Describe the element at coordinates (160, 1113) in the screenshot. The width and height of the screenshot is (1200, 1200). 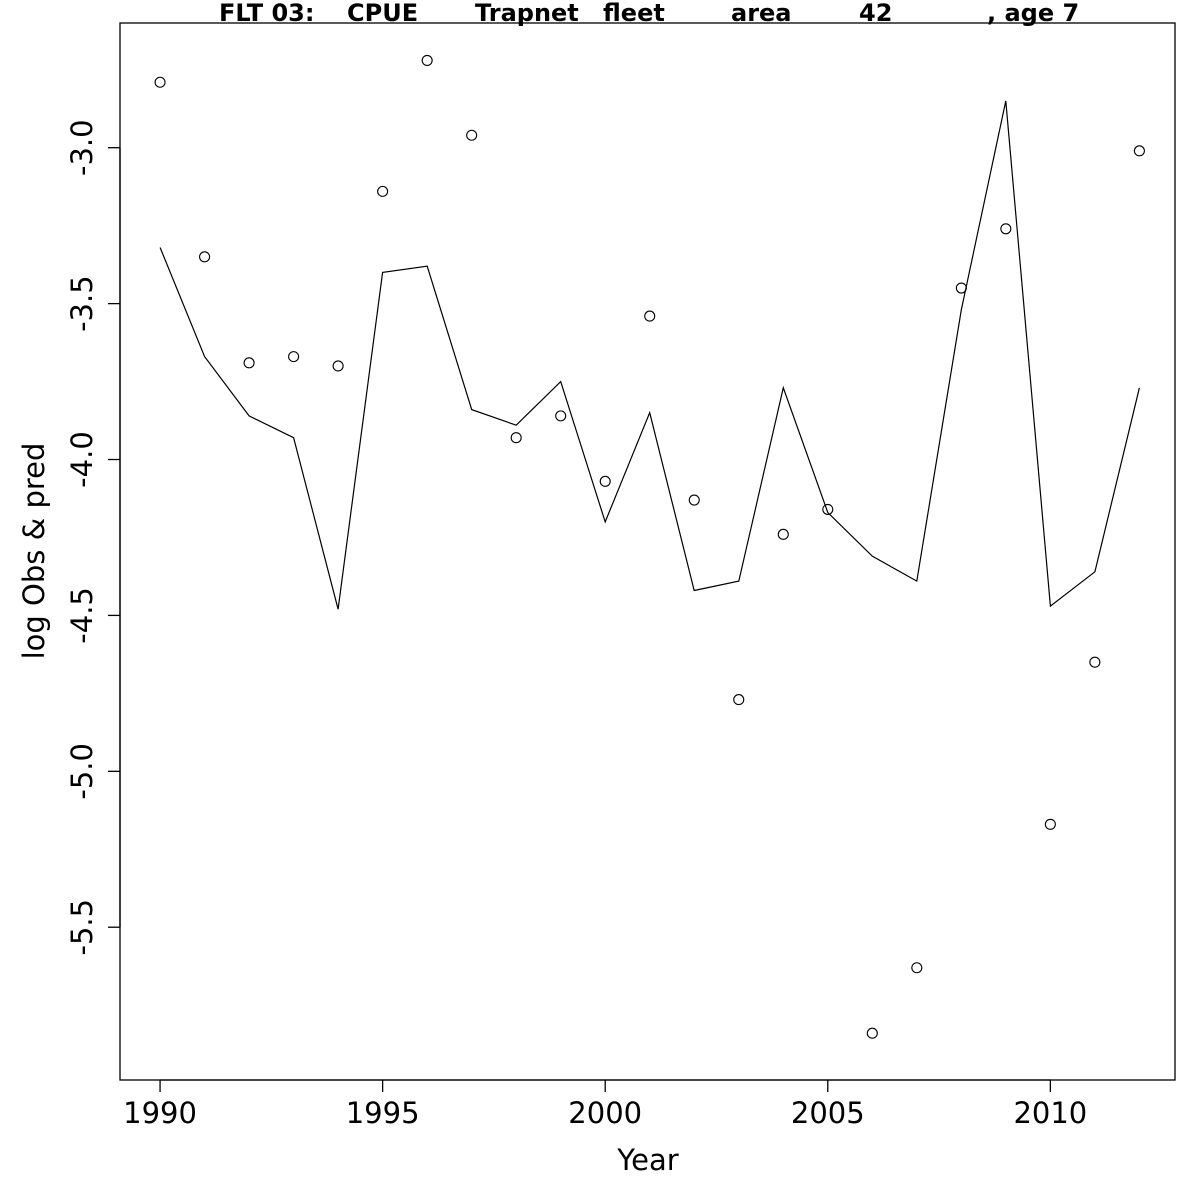
I see `x-tick-label: 1990` at that location.